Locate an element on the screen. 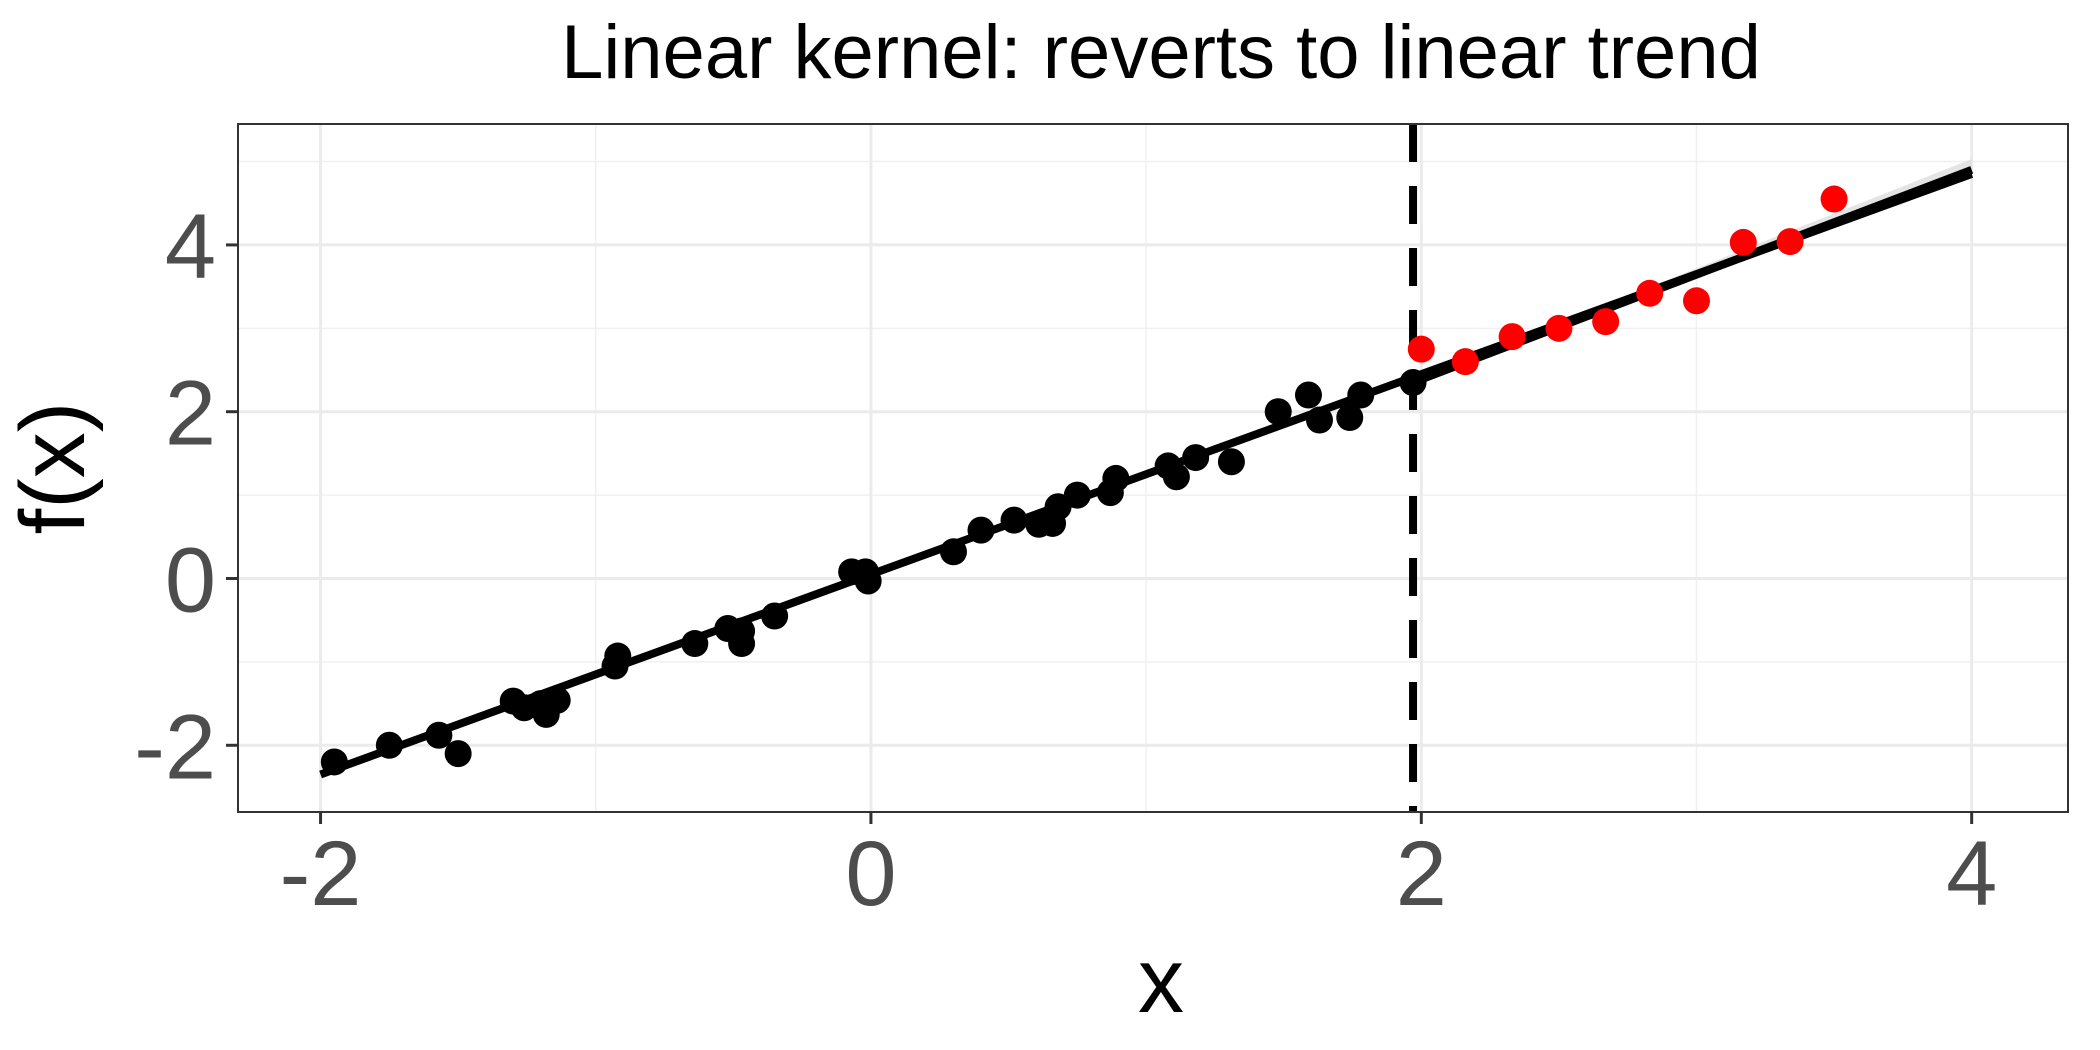  x-tick-label: 2 is located at coordinates (1421, 874).